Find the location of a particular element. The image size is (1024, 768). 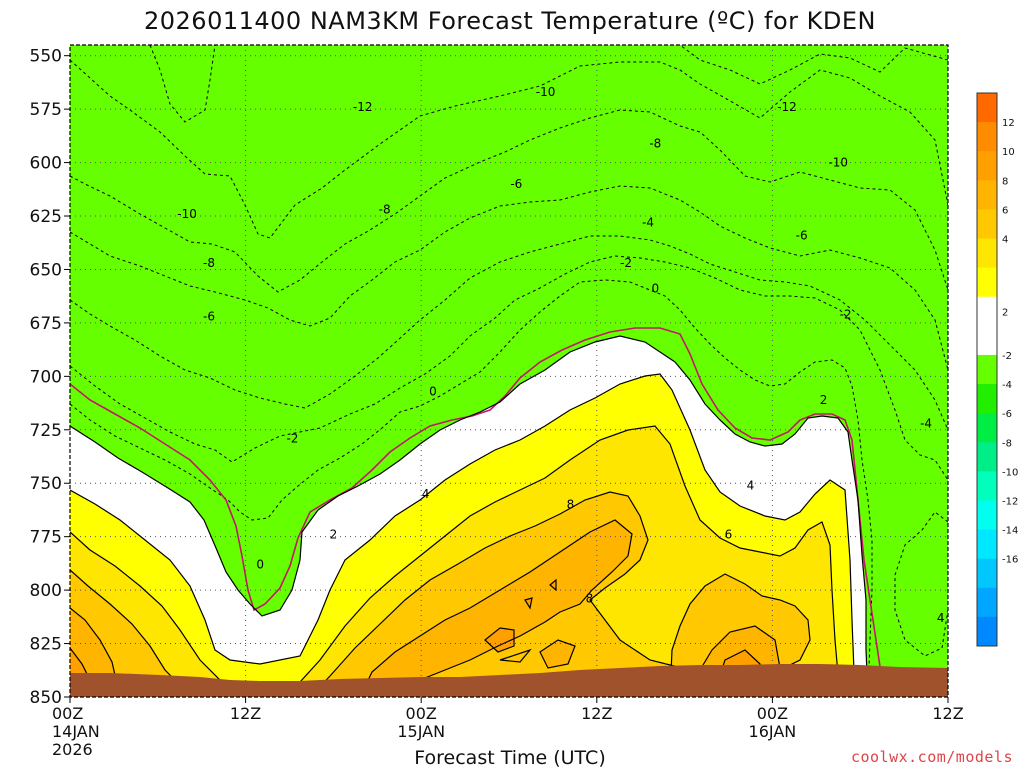

contour-minus12b is located at coordinates (182, 84).